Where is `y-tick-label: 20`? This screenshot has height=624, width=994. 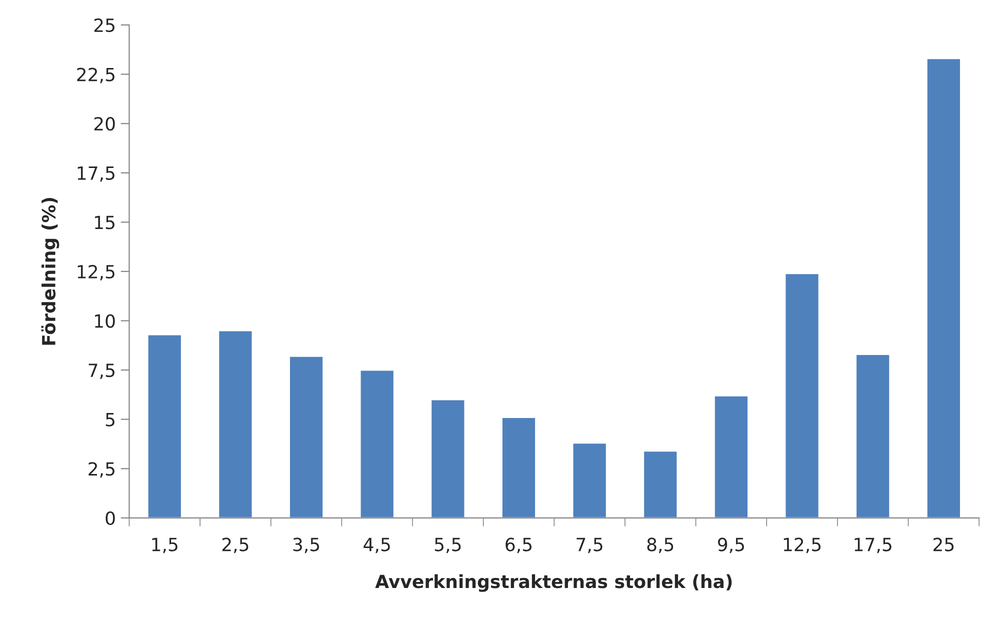
y-tick-label: 20 is located at coordinates (104, 124).